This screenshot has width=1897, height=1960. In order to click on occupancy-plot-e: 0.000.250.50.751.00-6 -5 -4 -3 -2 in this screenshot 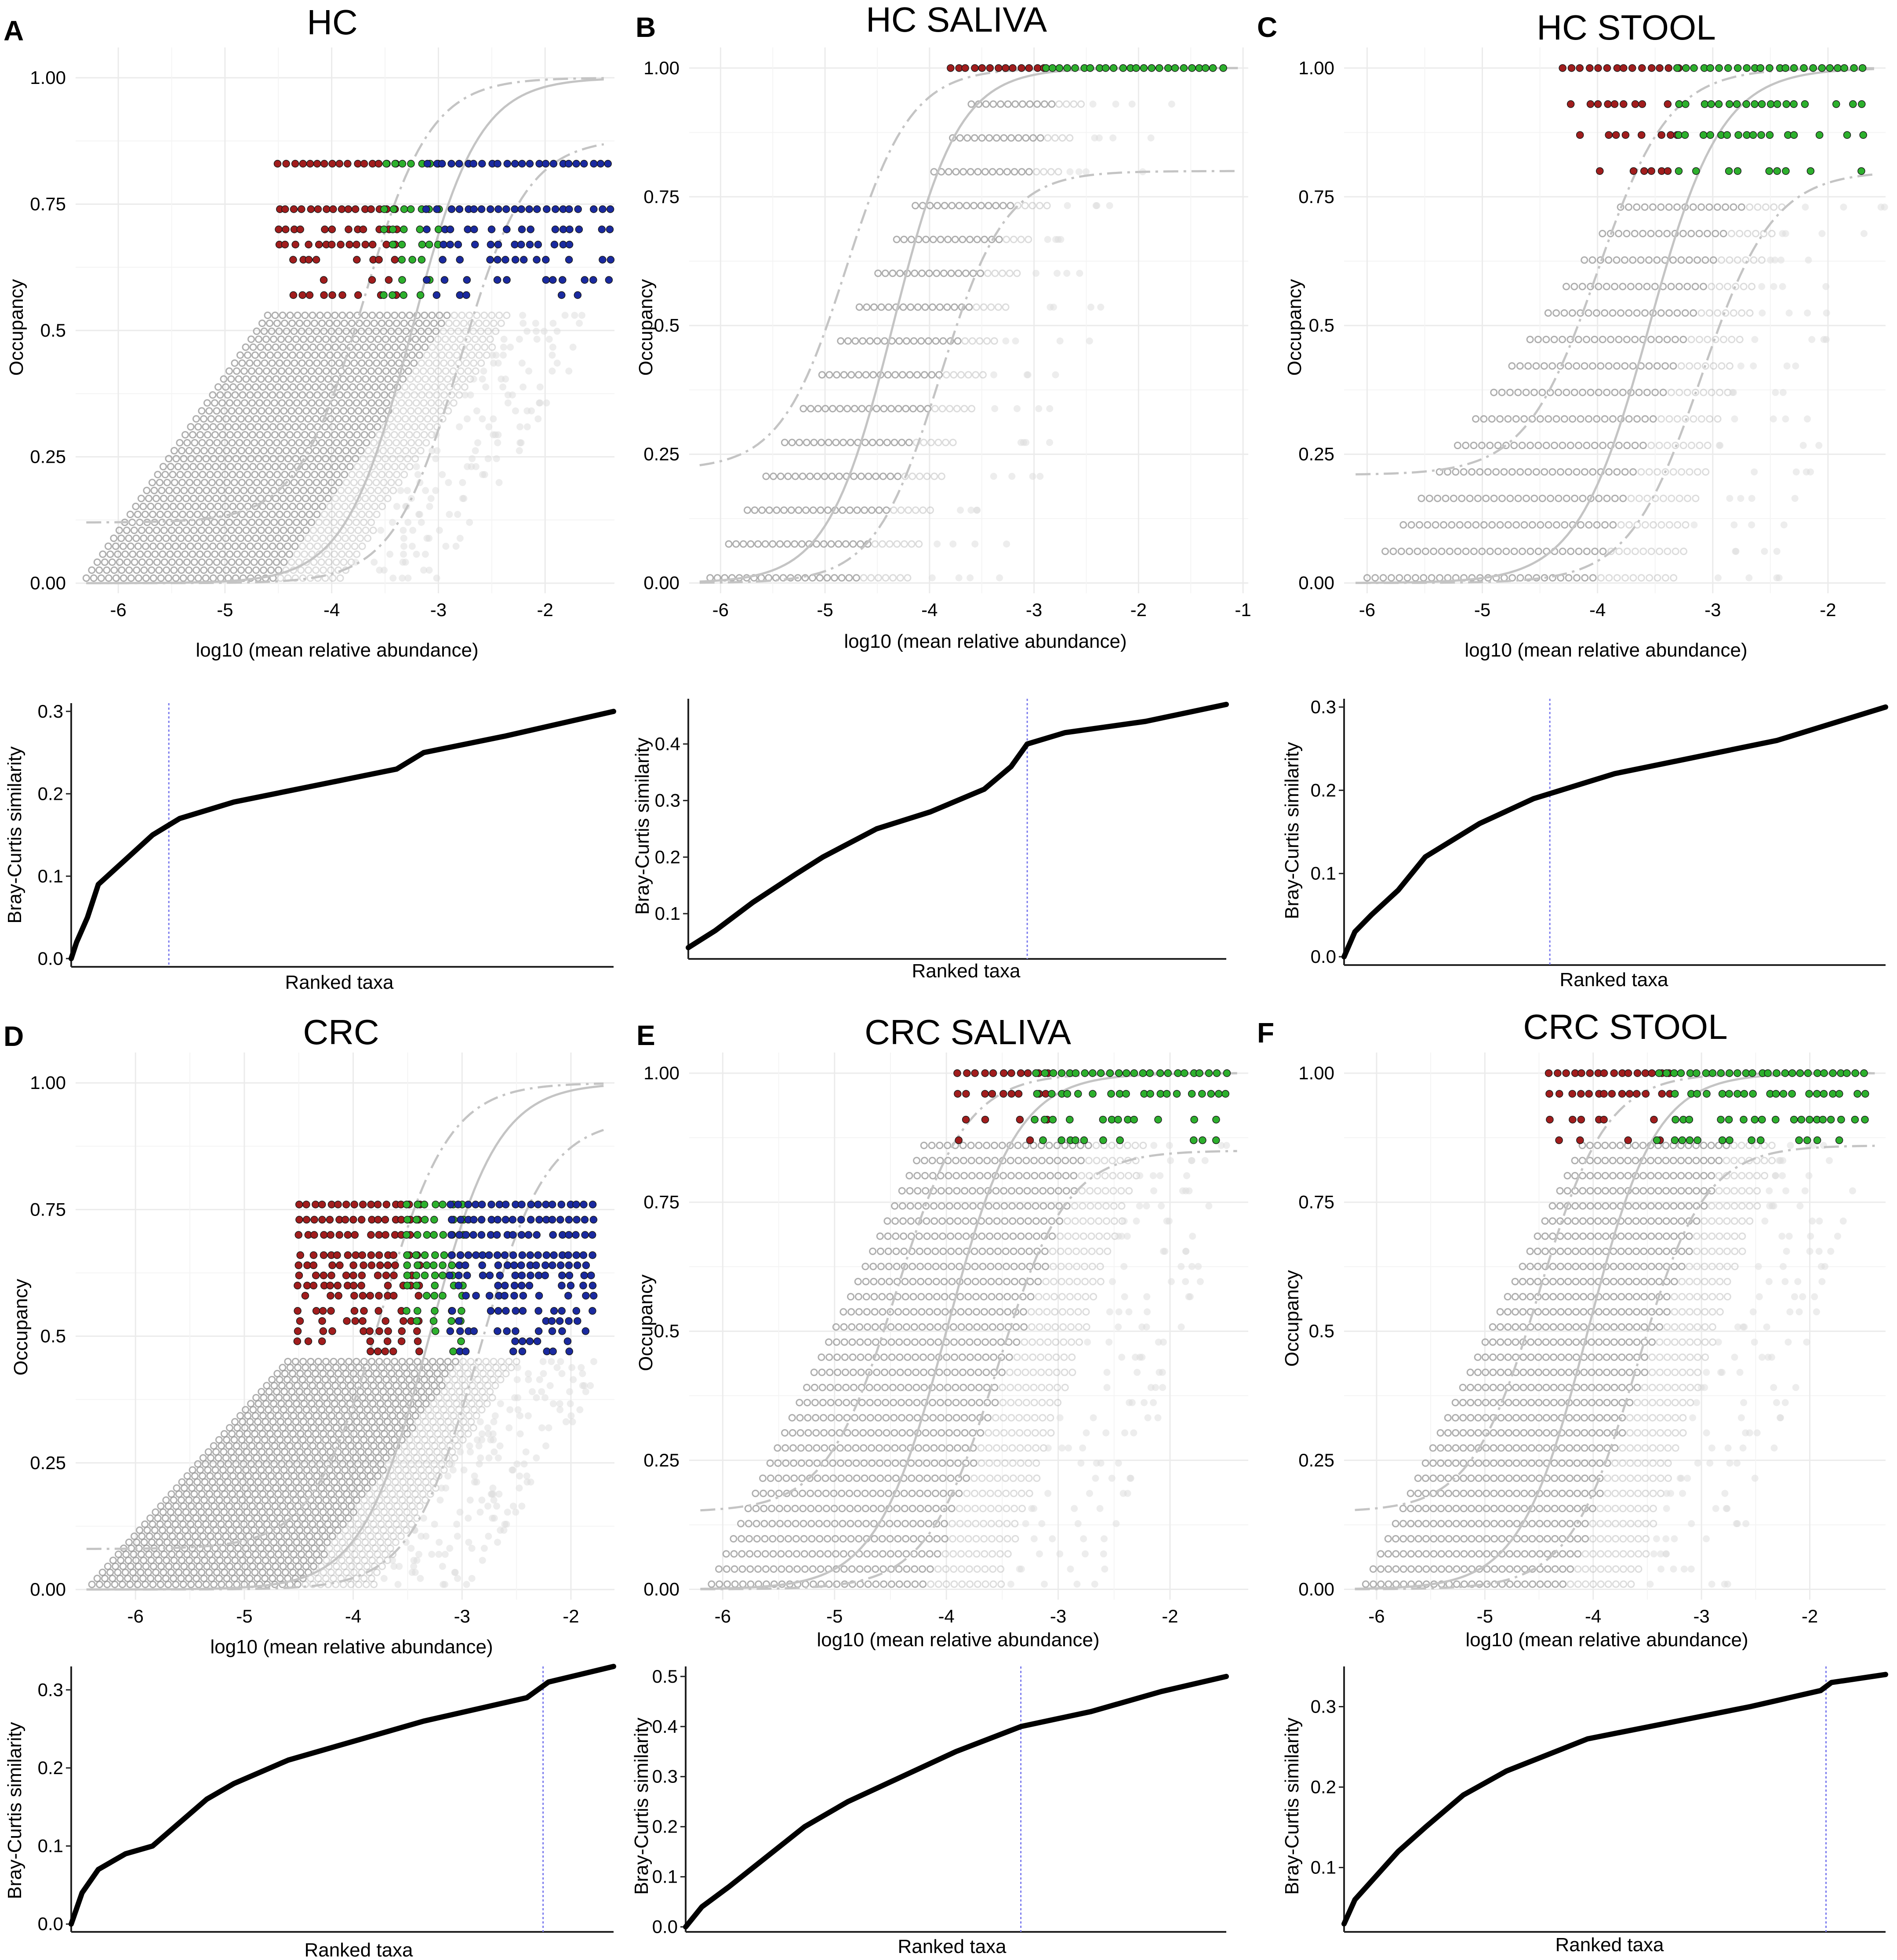, I will do `click(946, 1339)`.